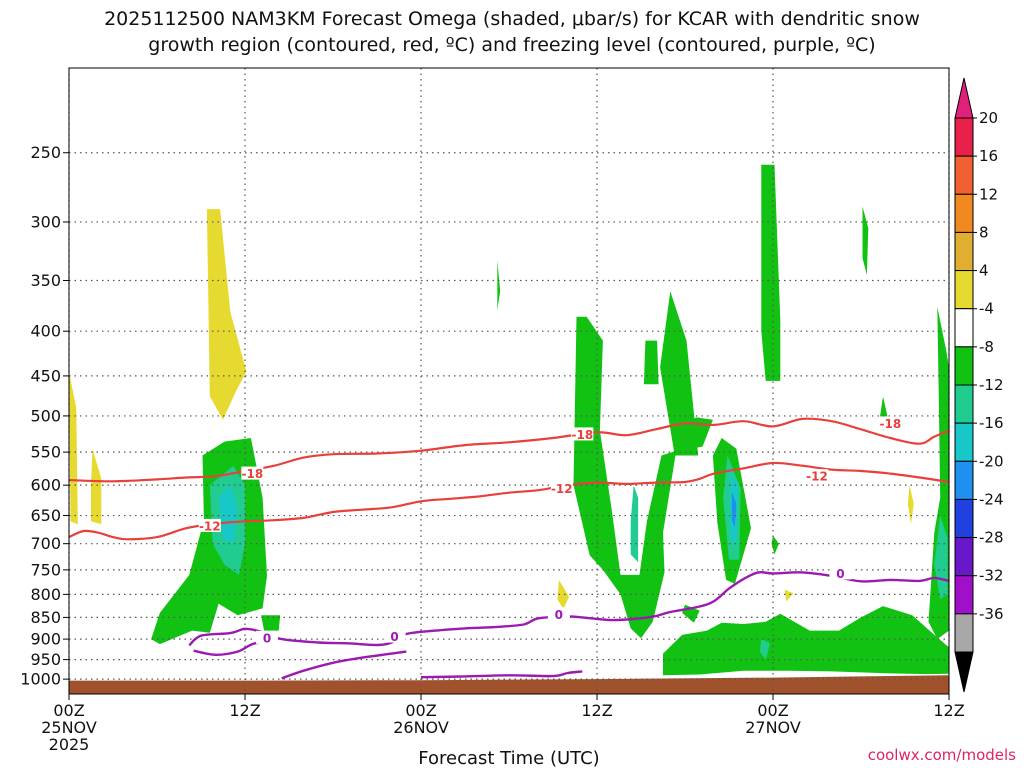 Image resolution: width=1024 pixels, height=768 pixels. Describe the element at coordinates (773, 727) in the screenshot. I see `x-tick-label-48-2: 27NOV` at that location.